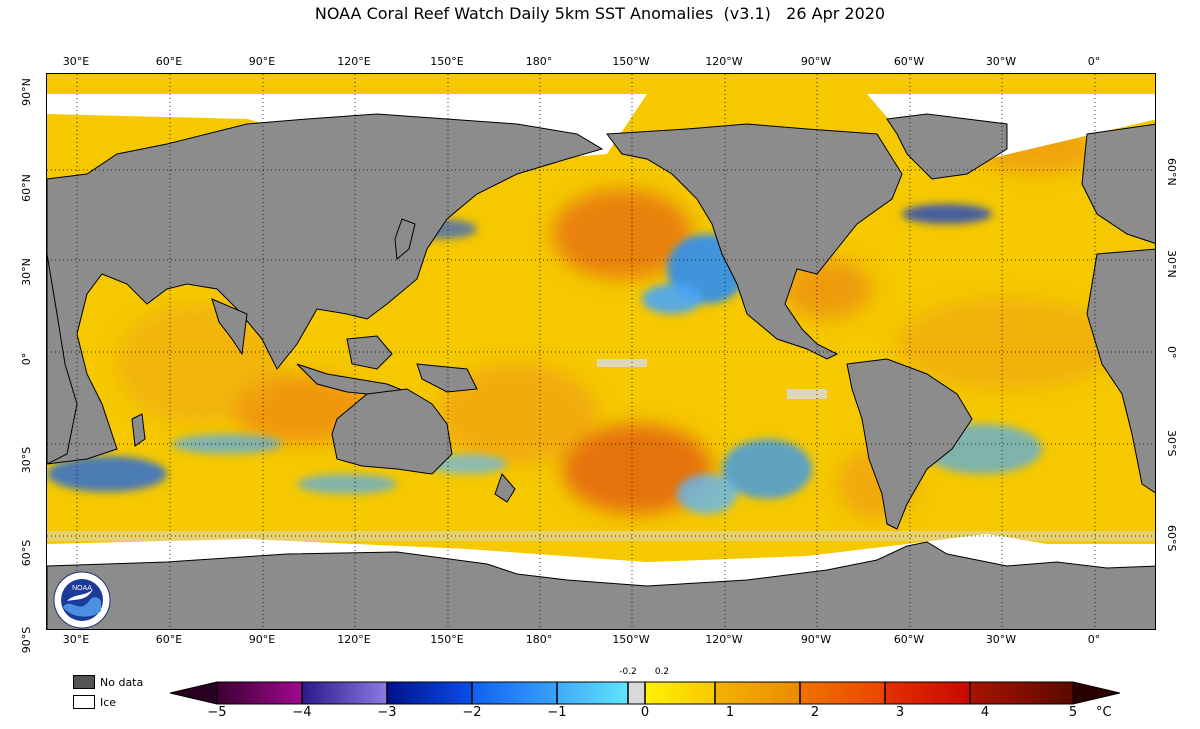 The image size is (1200, 729). What do you see at coordinates (392, 431) in the screenshot?
I see `australia` at bounding box center [392, 431].